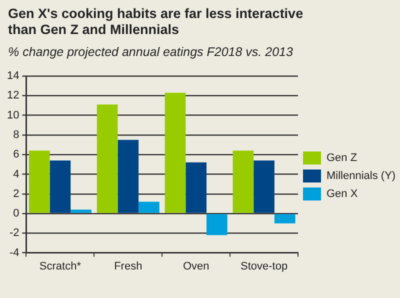 The image size is (400, 298). What do you see at coordinates (14, 233) in the screenshot?
I see `y-tick-label: -2` at bounding box center [14, 233].